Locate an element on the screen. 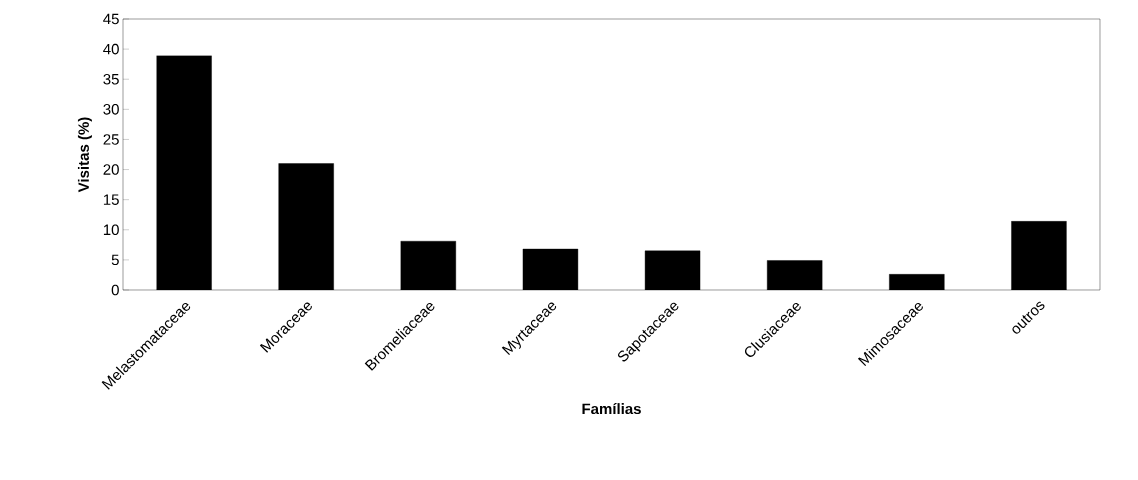 Image resolution: width=1138 pixels, height=480 pixels. y-tick-label: 40 is located at coordinates (111, 49).